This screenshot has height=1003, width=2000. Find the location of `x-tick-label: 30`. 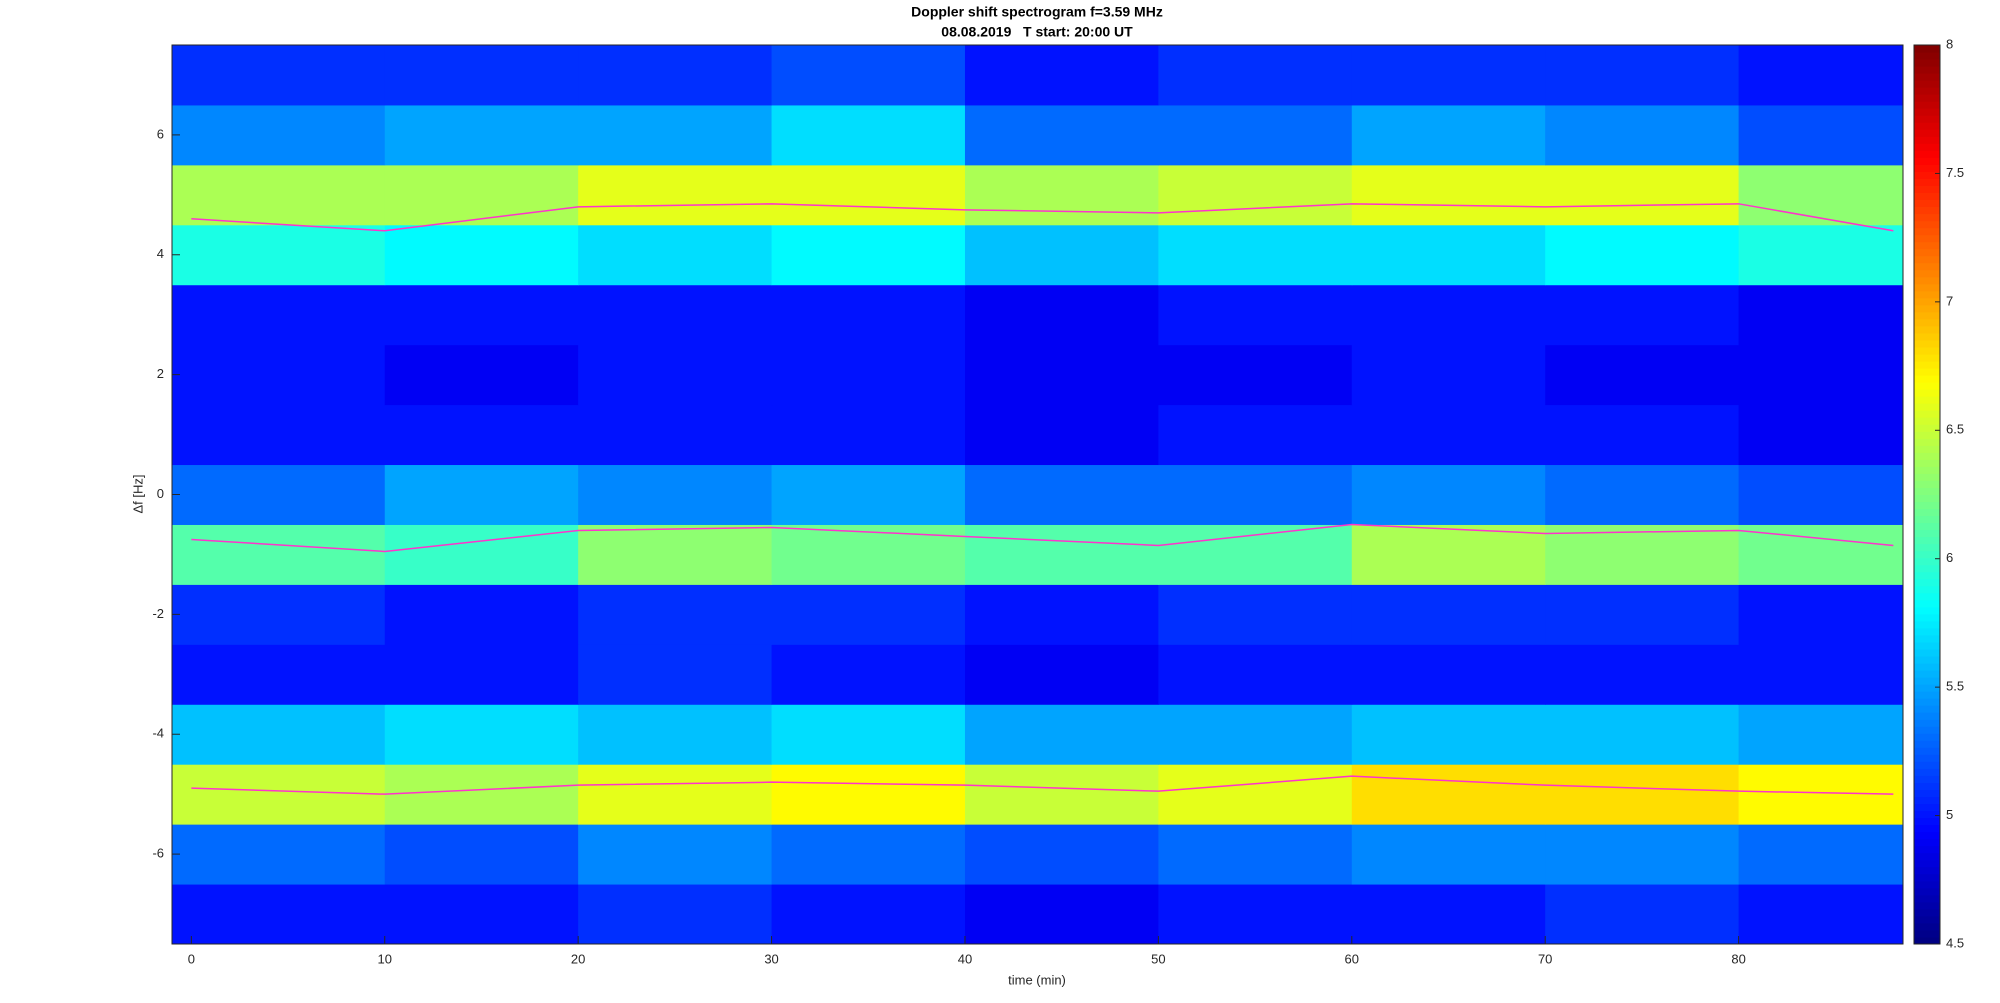

x-tick-label: 30 is located at coordinates (771, 958).